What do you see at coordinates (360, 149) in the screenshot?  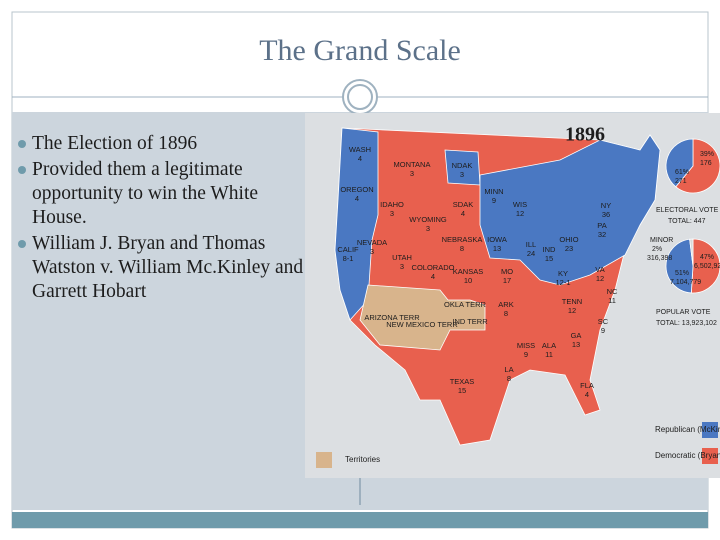 I see `state-label: WASH` at bounding box center [360, 149].